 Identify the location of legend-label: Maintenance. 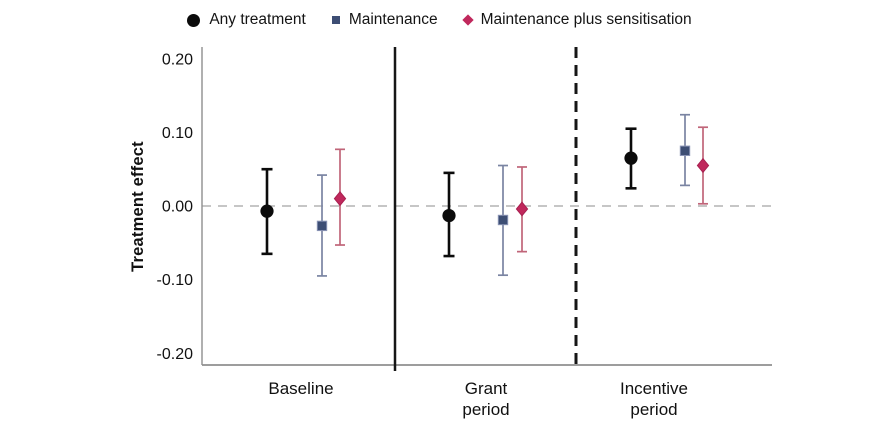
(393, 19).